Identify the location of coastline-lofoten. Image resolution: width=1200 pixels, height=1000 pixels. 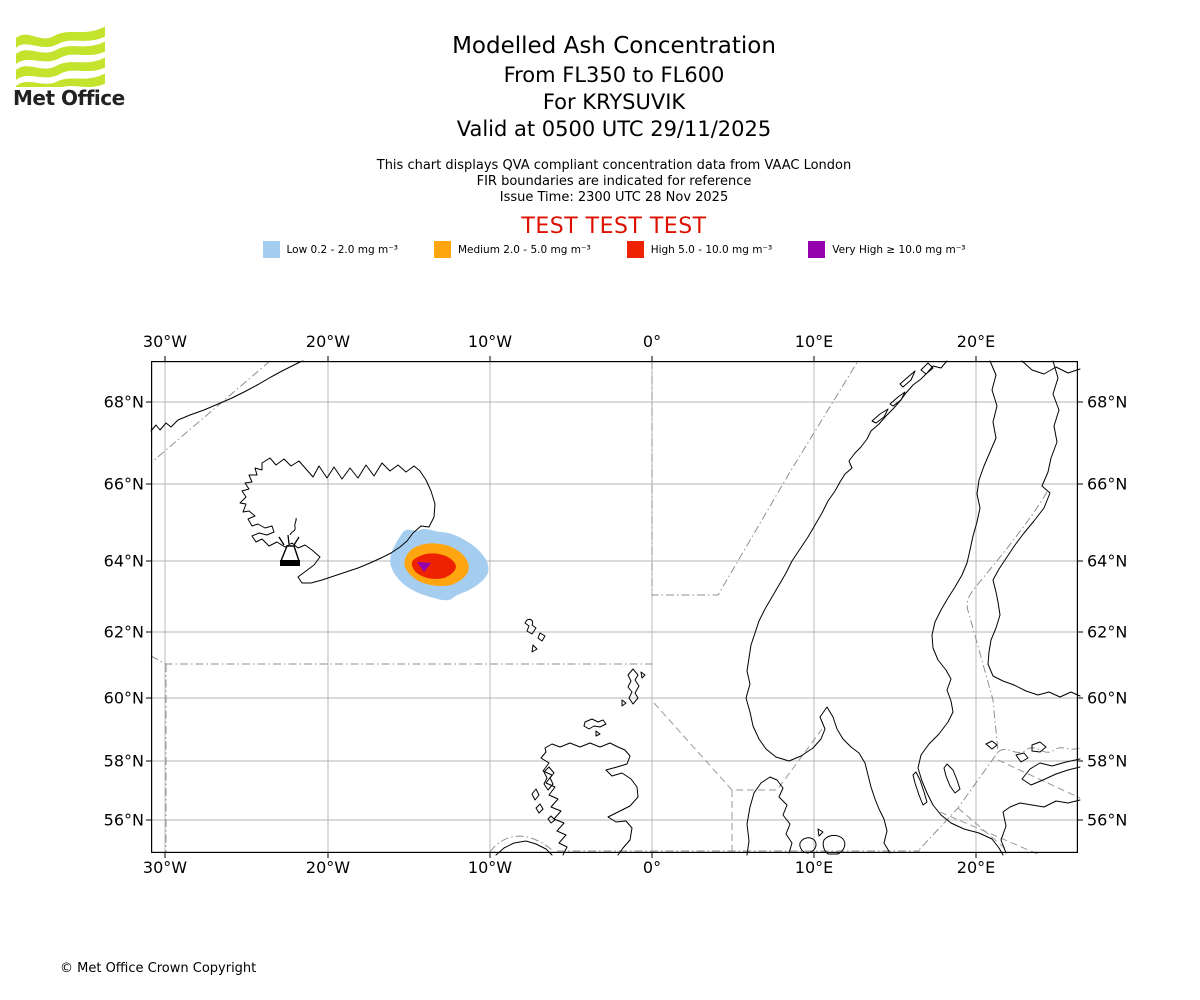
(902, 393).